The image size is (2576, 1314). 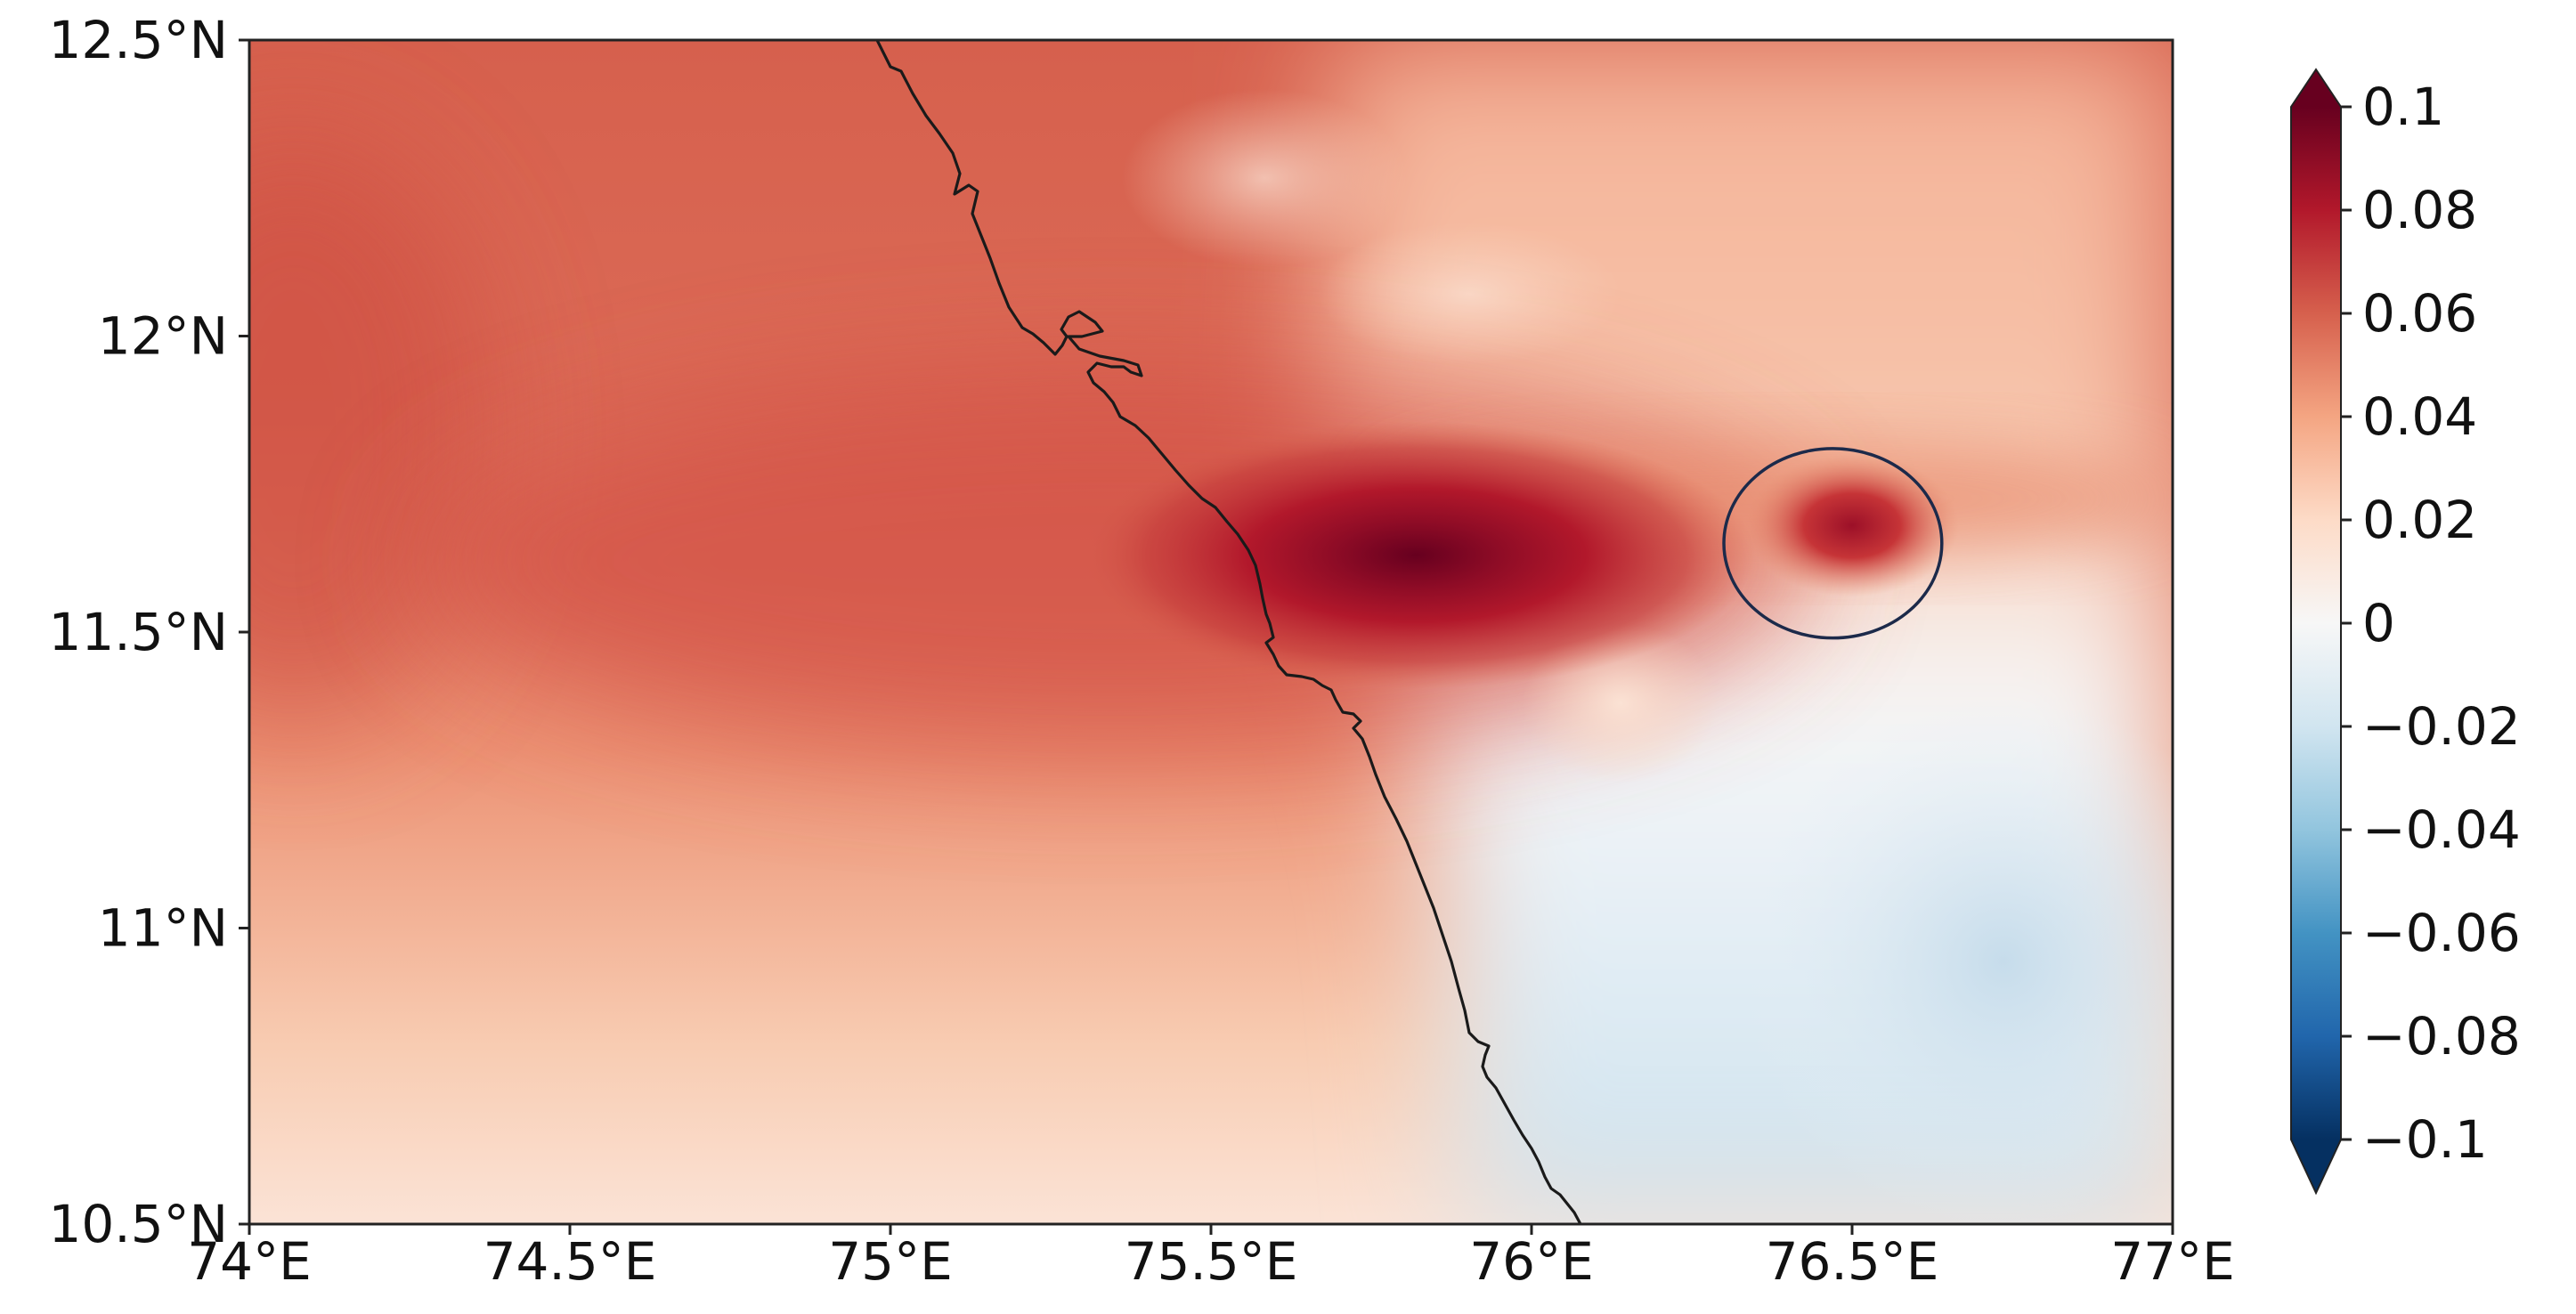 What do you see at coordinates (138, 1224) in the screenshot?
I see `y-tick-label: 10.5°N` at bounding box center [138, 1224].